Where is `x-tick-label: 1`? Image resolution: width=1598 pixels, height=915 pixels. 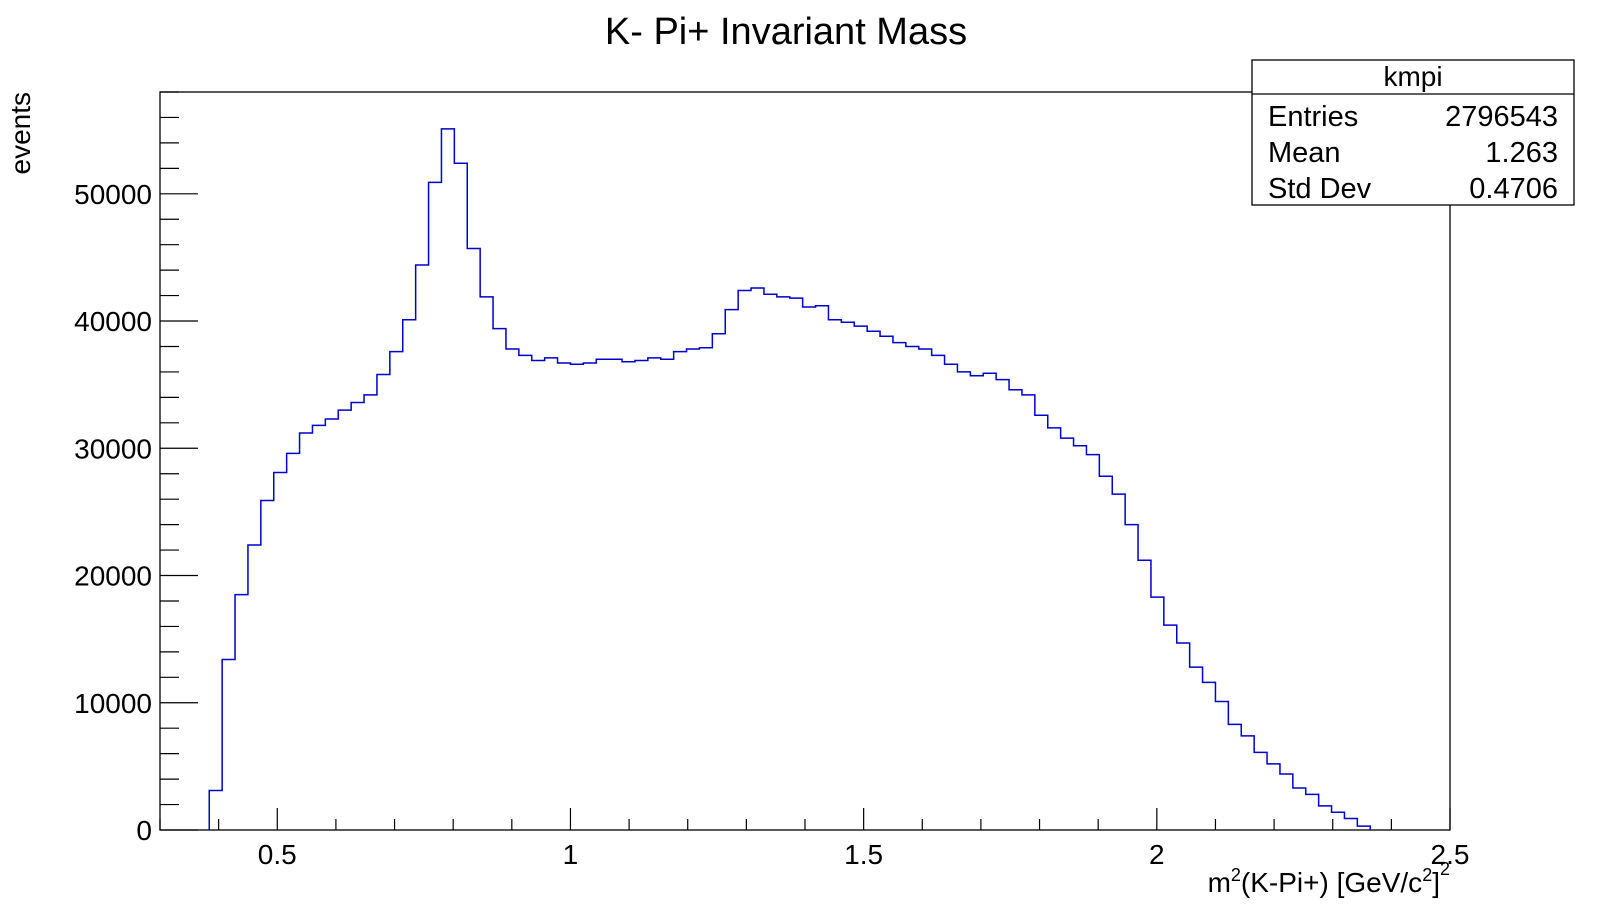
x-tick-label: 1 is located at coordinates (571, 854).